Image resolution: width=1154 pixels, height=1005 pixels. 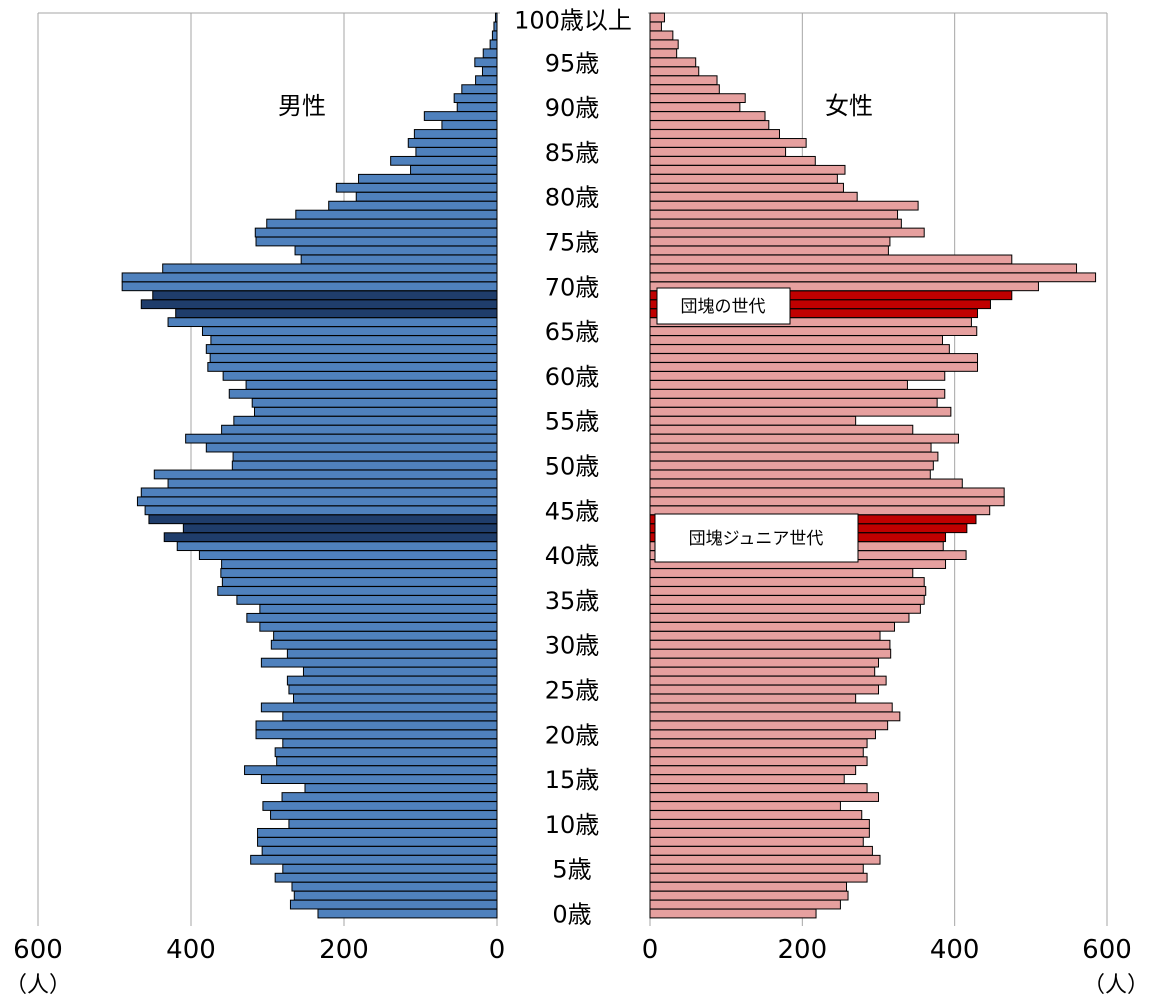 I want to click on x-tick-label: 0, so click(x=497, y=950).